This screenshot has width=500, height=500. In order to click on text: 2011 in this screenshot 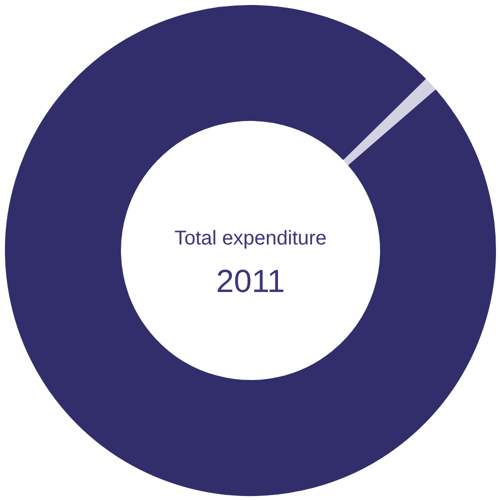, I will do `click(250, 281)`.